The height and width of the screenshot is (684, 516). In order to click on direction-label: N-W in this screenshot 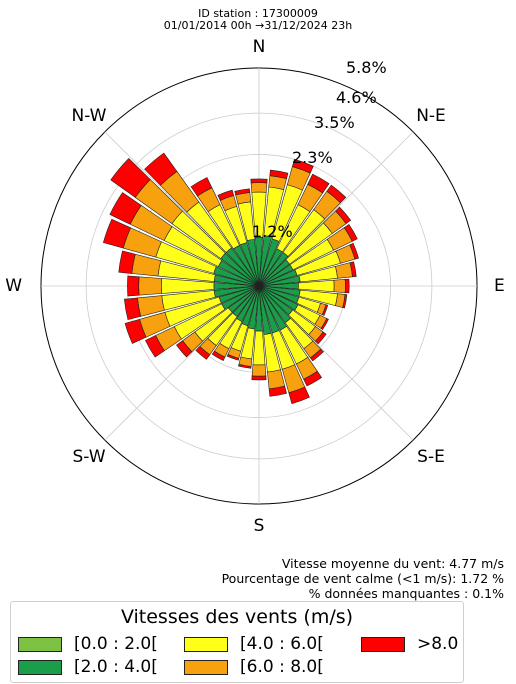, I will do `click(89, 116)`.